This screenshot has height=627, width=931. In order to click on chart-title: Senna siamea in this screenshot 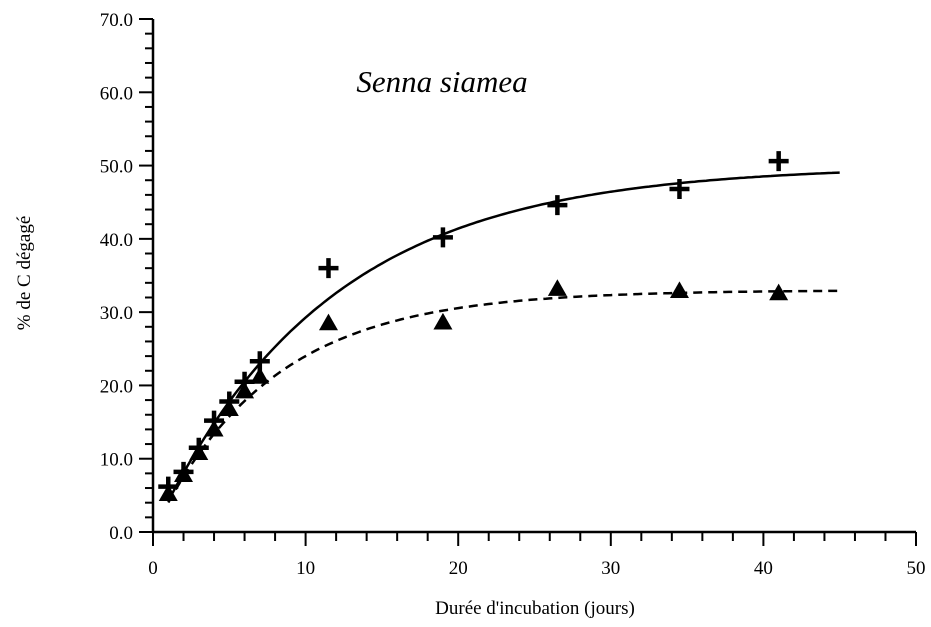, I will do `click(441, 81)`.